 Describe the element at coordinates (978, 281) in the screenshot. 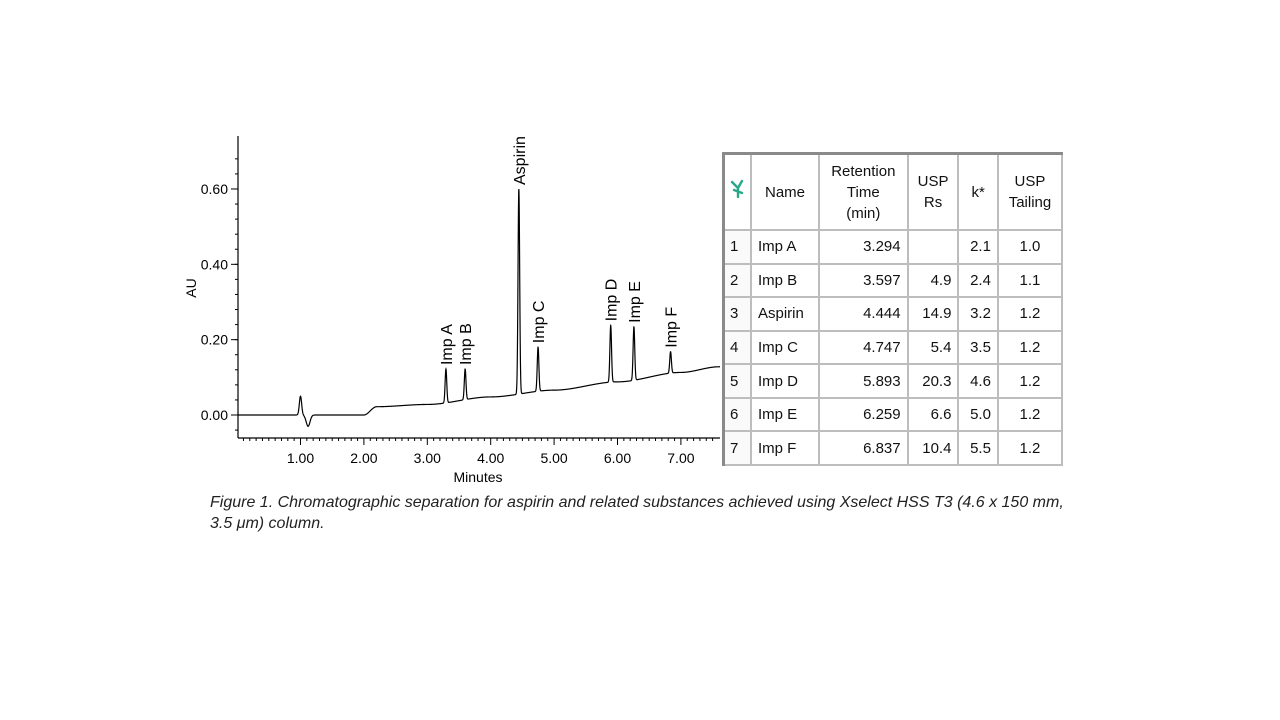

I see `k-cell: 2.4` at that location.